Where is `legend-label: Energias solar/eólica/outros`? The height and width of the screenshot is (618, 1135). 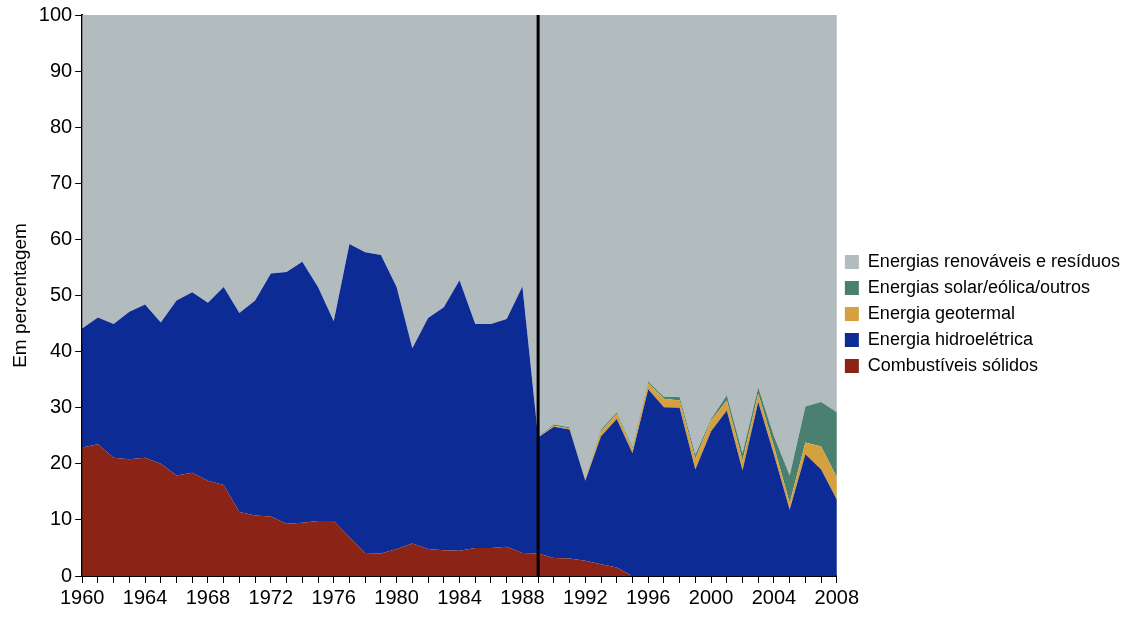
legend-label: Energias solar/eólica/outros is located at coordinates (978, 286).